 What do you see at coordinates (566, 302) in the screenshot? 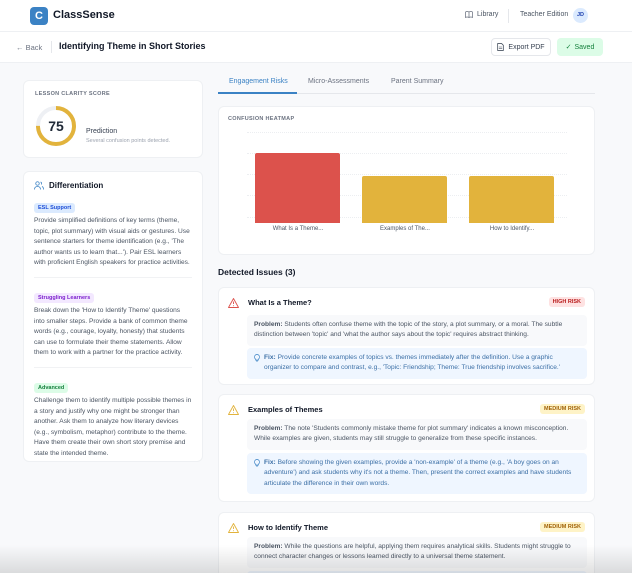
I see `risk-badge: HIGH RISK` at bounding box center [566, 302].